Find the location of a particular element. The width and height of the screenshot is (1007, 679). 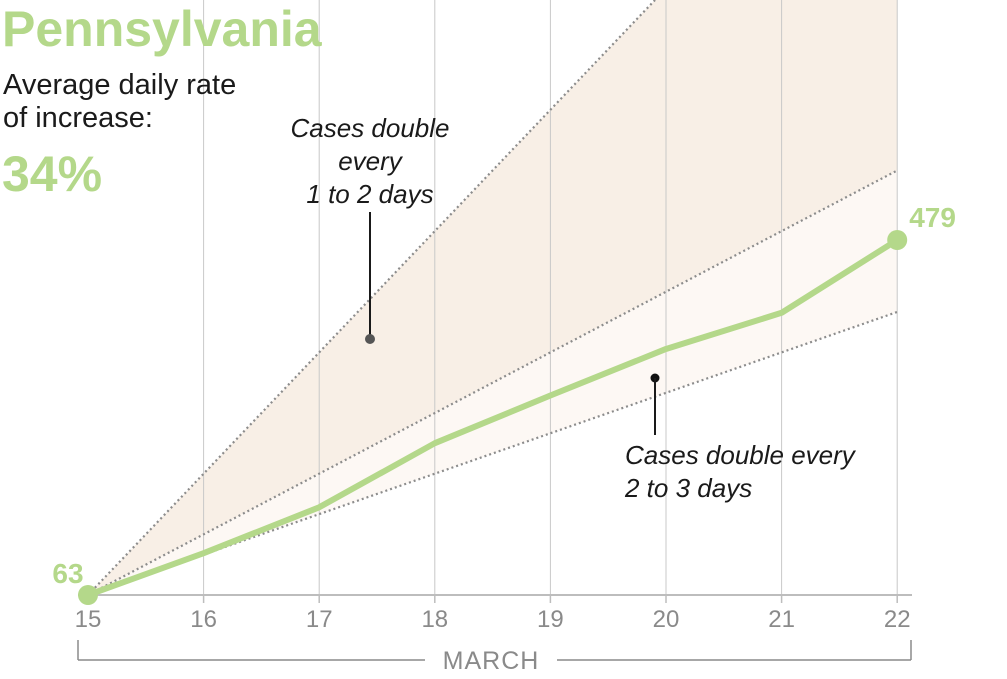

x-tick-label-21: 21 is located at coordinates (781, 619).